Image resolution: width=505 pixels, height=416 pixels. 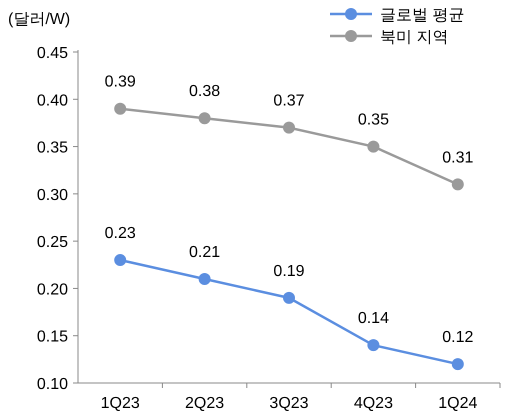 I want to click on data-label: 0.21, so click(x=204, y=252).